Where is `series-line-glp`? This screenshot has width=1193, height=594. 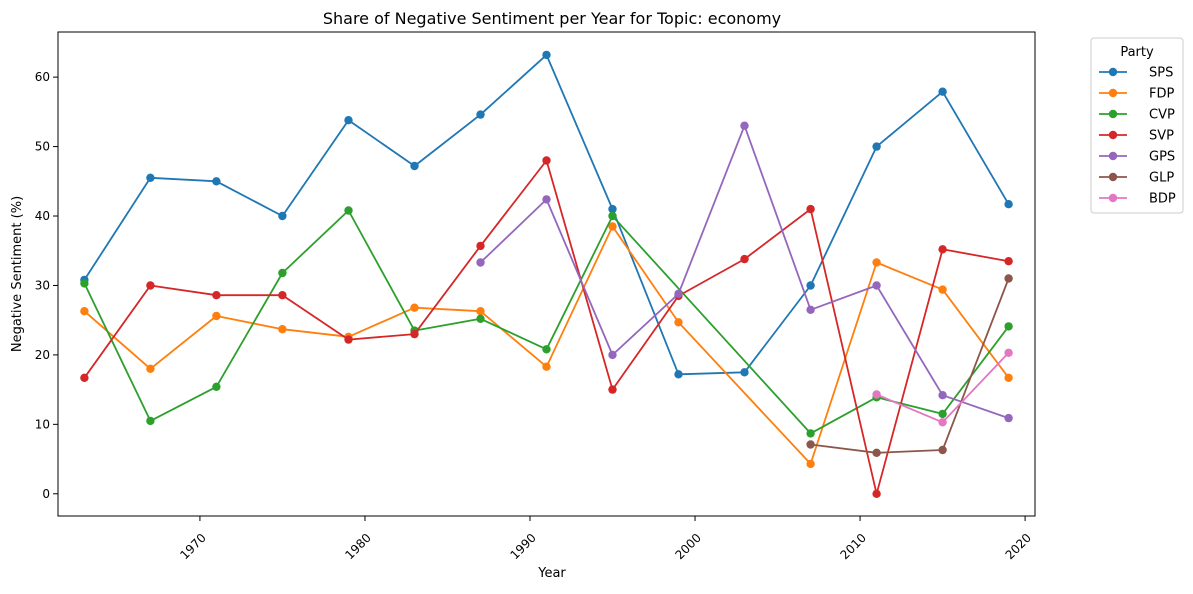
series-line-glp is located at coordinates (910, 366).